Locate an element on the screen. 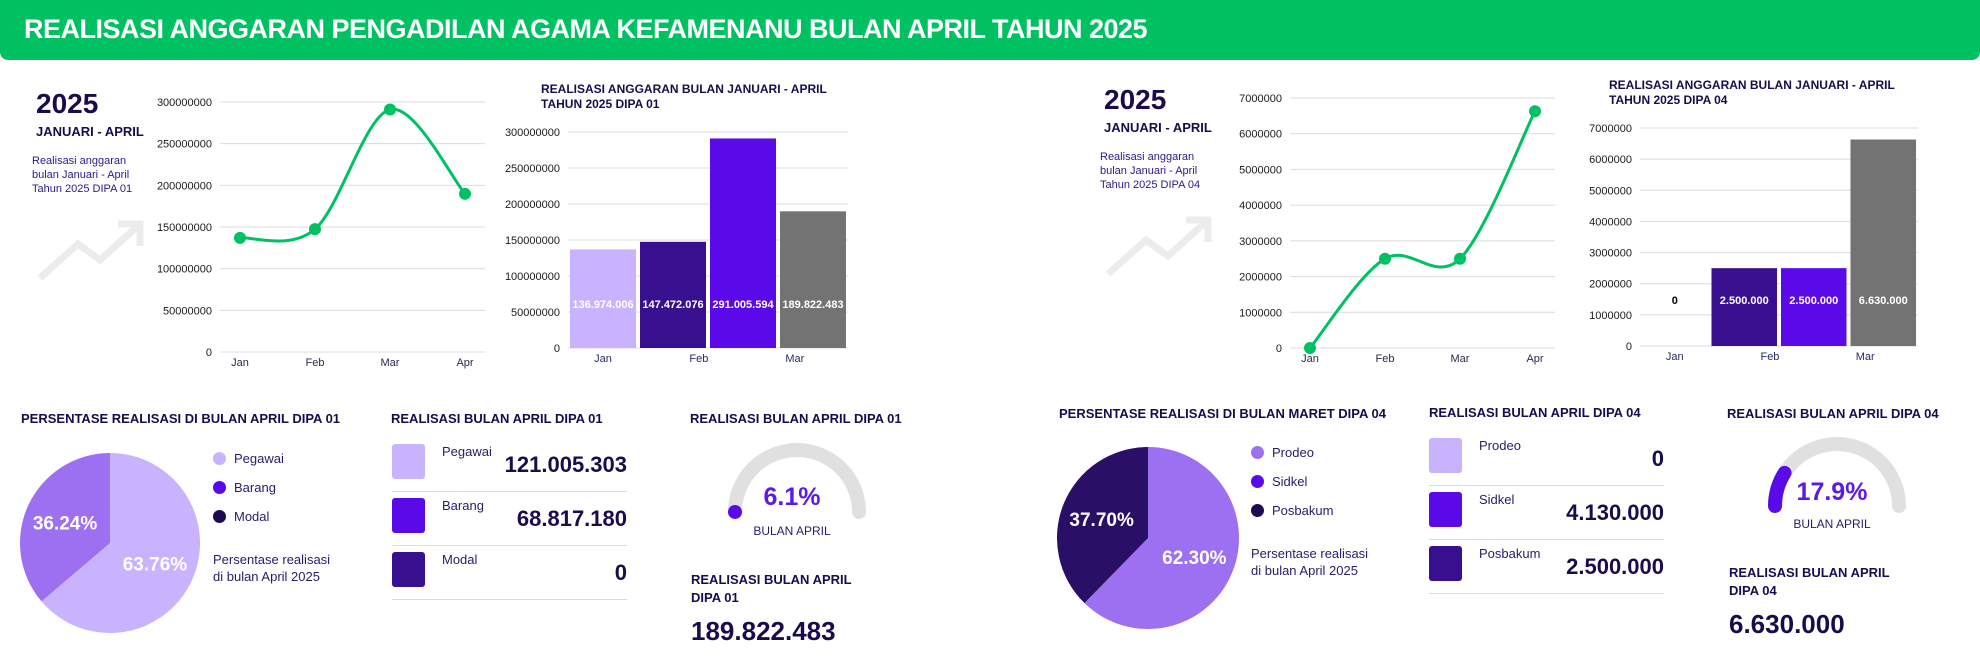  total-title-dipa04: REALISASI BULAN APRIL DIPA 04 is located at coordinates (1809, 581).